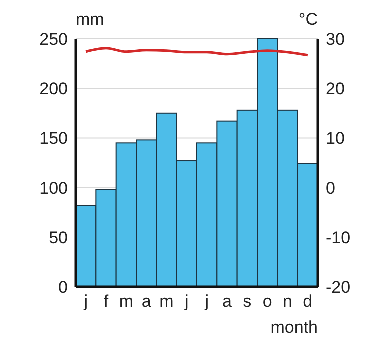 This screenshot has width=376, height=353. What do you see at coordinates (287, 301) in the screenshot?
I see `x-tick-label: n` at bounding box center [287, 301].